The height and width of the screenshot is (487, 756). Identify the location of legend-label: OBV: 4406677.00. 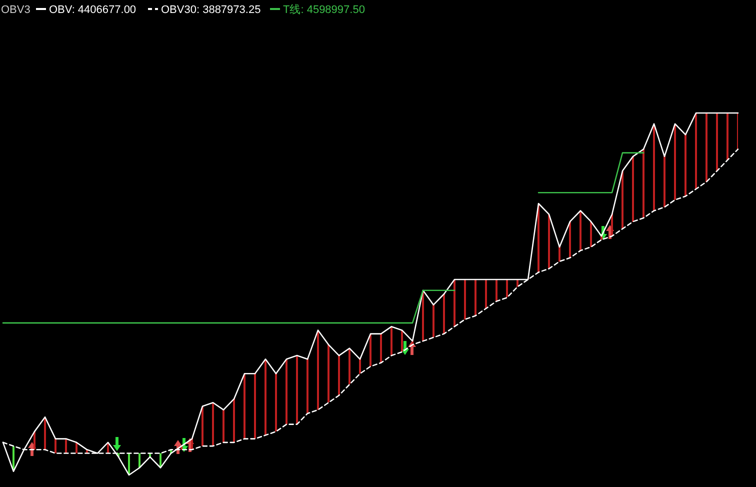
(92, 10).